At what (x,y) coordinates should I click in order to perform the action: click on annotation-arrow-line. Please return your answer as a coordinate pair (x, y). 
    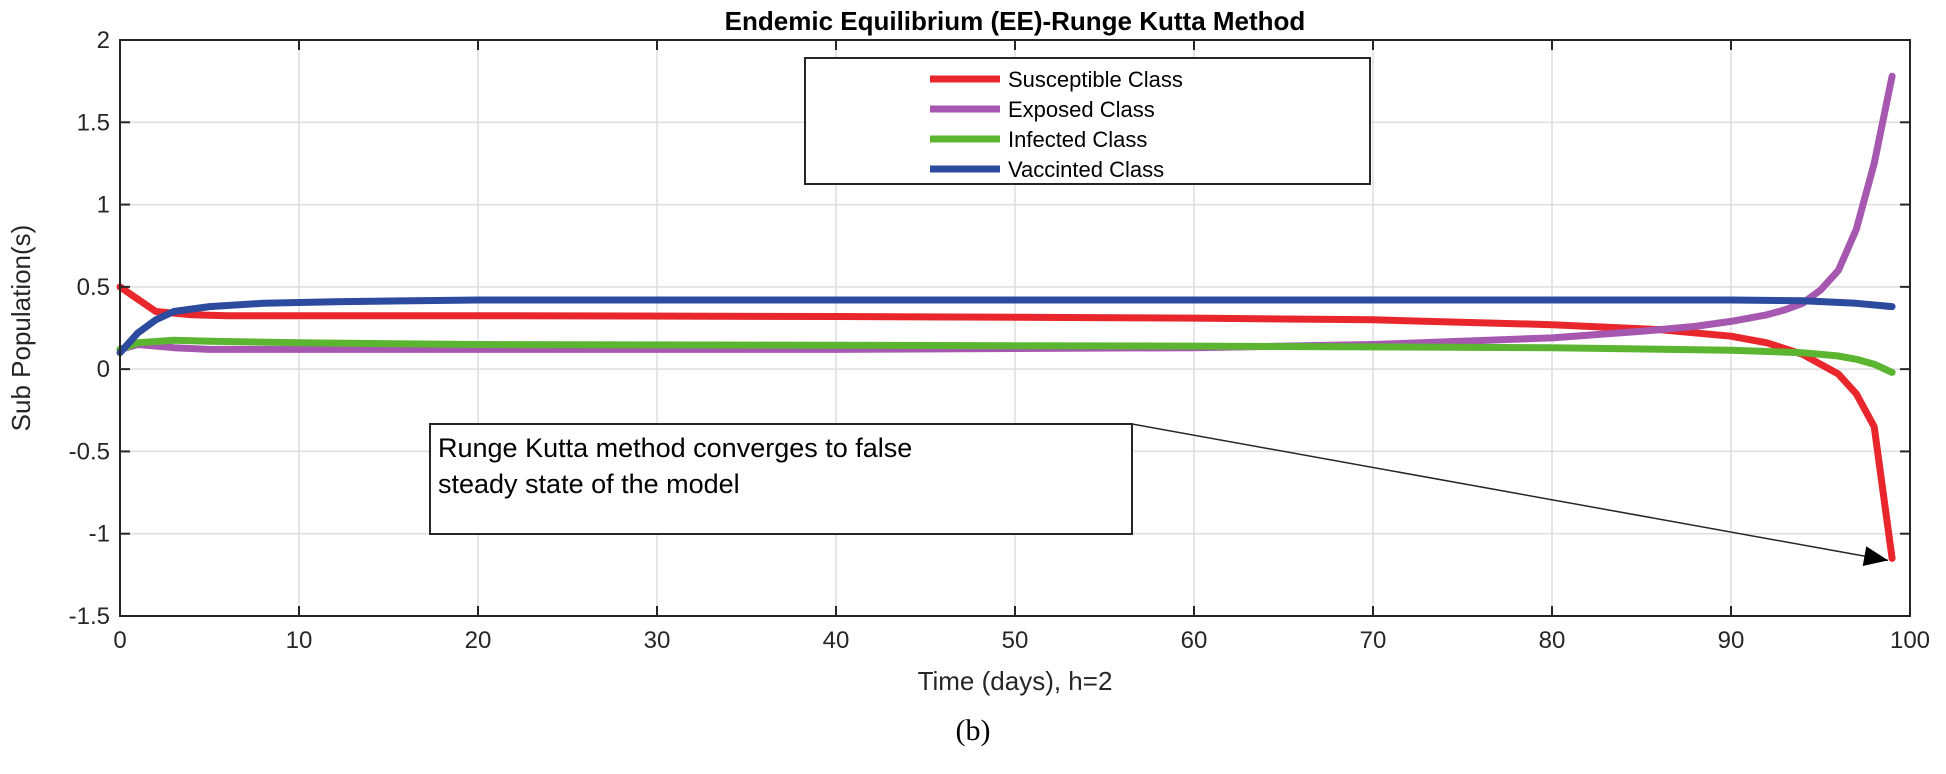
    Looking at the image, I should click on (1510, 492).